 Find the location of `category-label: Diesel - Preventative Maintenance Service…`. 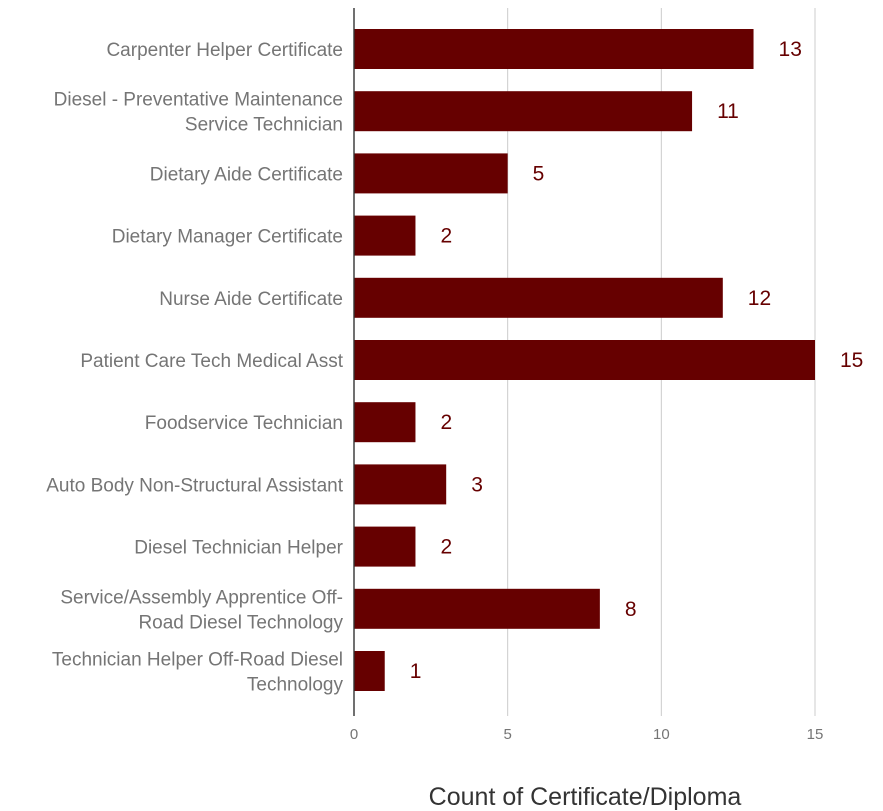

category-label: Diesel - Preventative Maintenance Service… is located at coordinates (198, 113).